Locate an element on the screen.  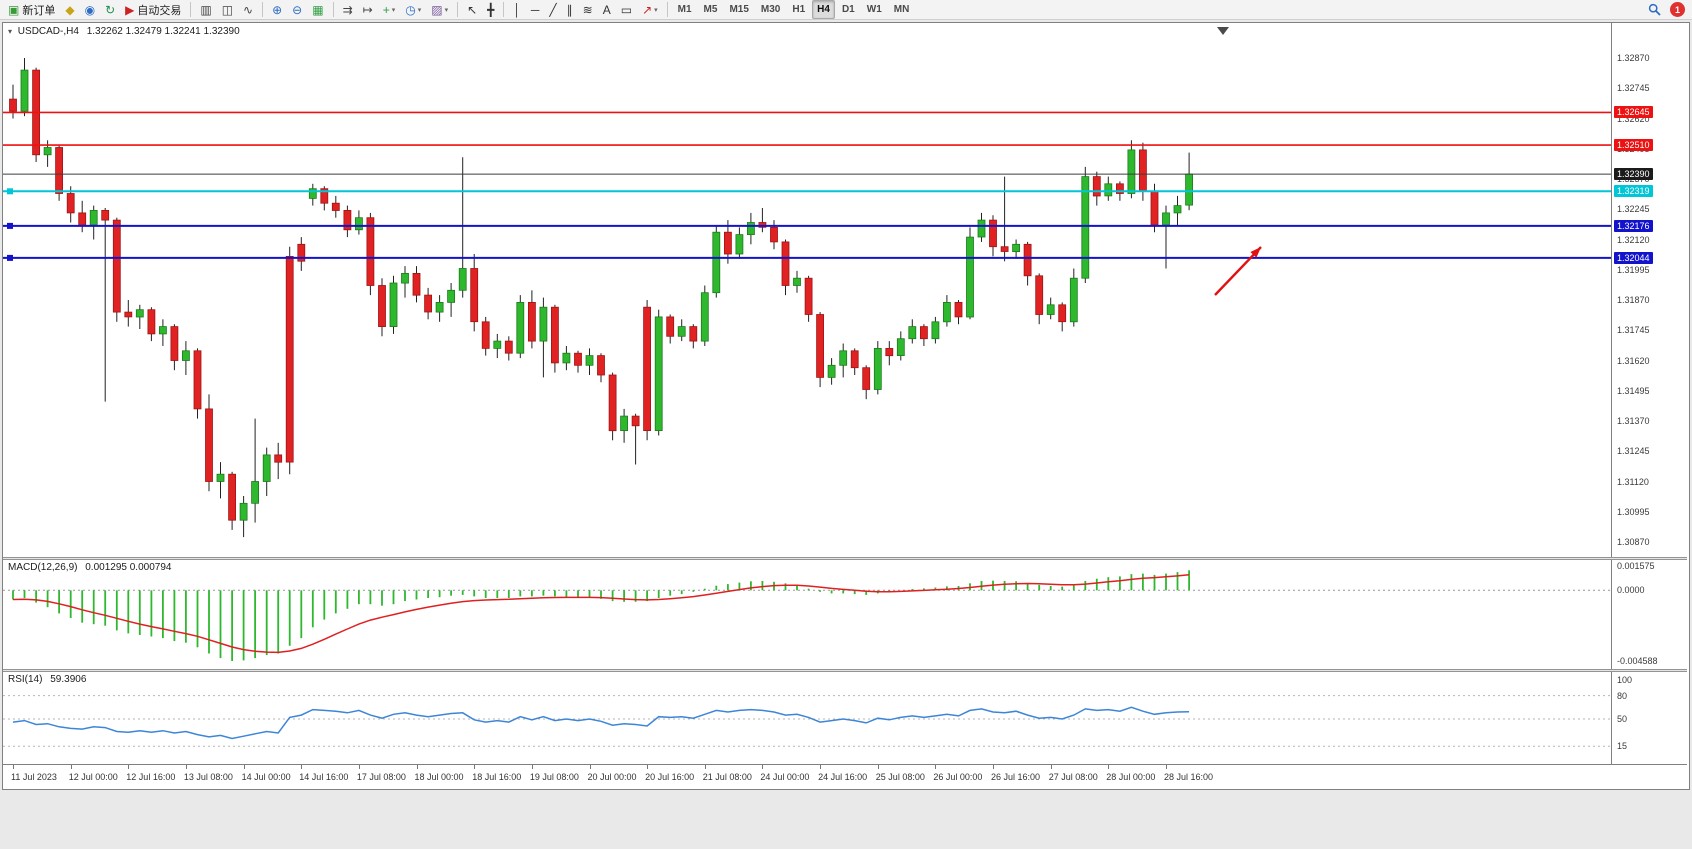
periods-button: ◷ ▾ is located at coordinates (413, 9).